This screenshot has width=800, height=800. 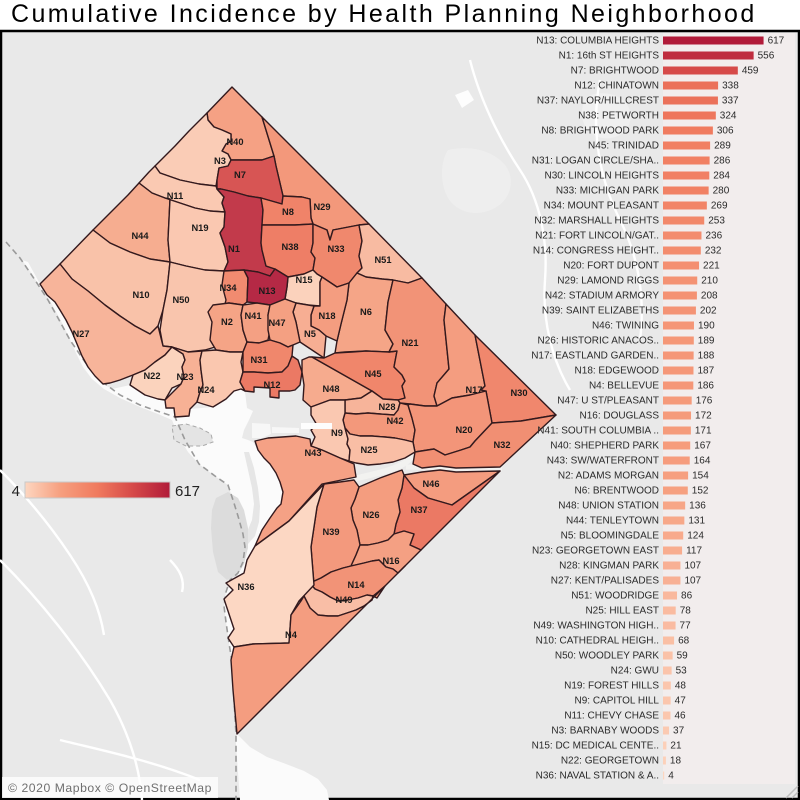 What do you see at coordinates (676, 746) in the screenshot?
I see `svg-text: 21` at bounding box center [676, 746].